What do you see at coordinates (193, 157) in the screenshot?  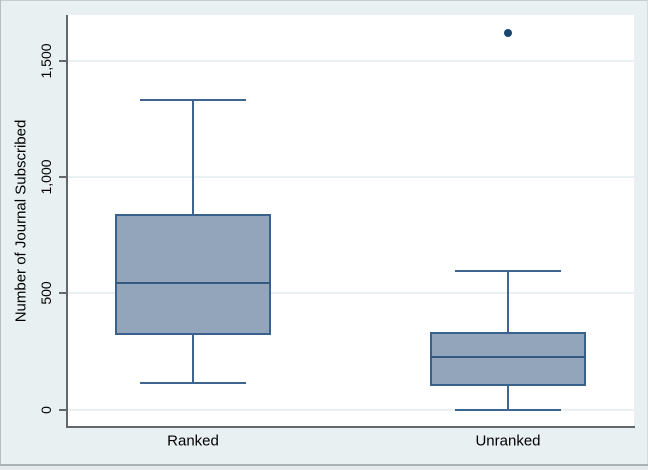 I see `upper-whisker-line-ranked` at bounding box center [193, 157].